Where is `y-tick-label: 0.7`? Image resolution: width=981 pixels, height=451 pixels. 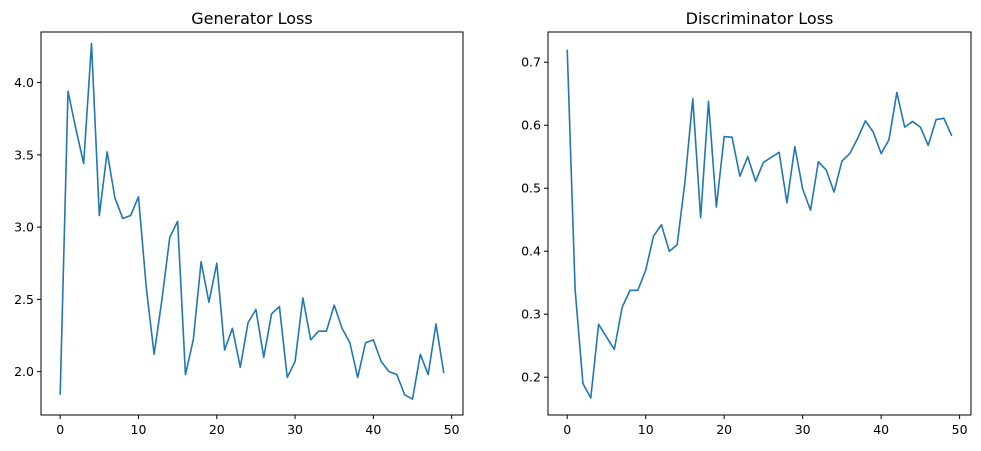
y-tick-label: 0.7 is located at coordinates (531, 62).